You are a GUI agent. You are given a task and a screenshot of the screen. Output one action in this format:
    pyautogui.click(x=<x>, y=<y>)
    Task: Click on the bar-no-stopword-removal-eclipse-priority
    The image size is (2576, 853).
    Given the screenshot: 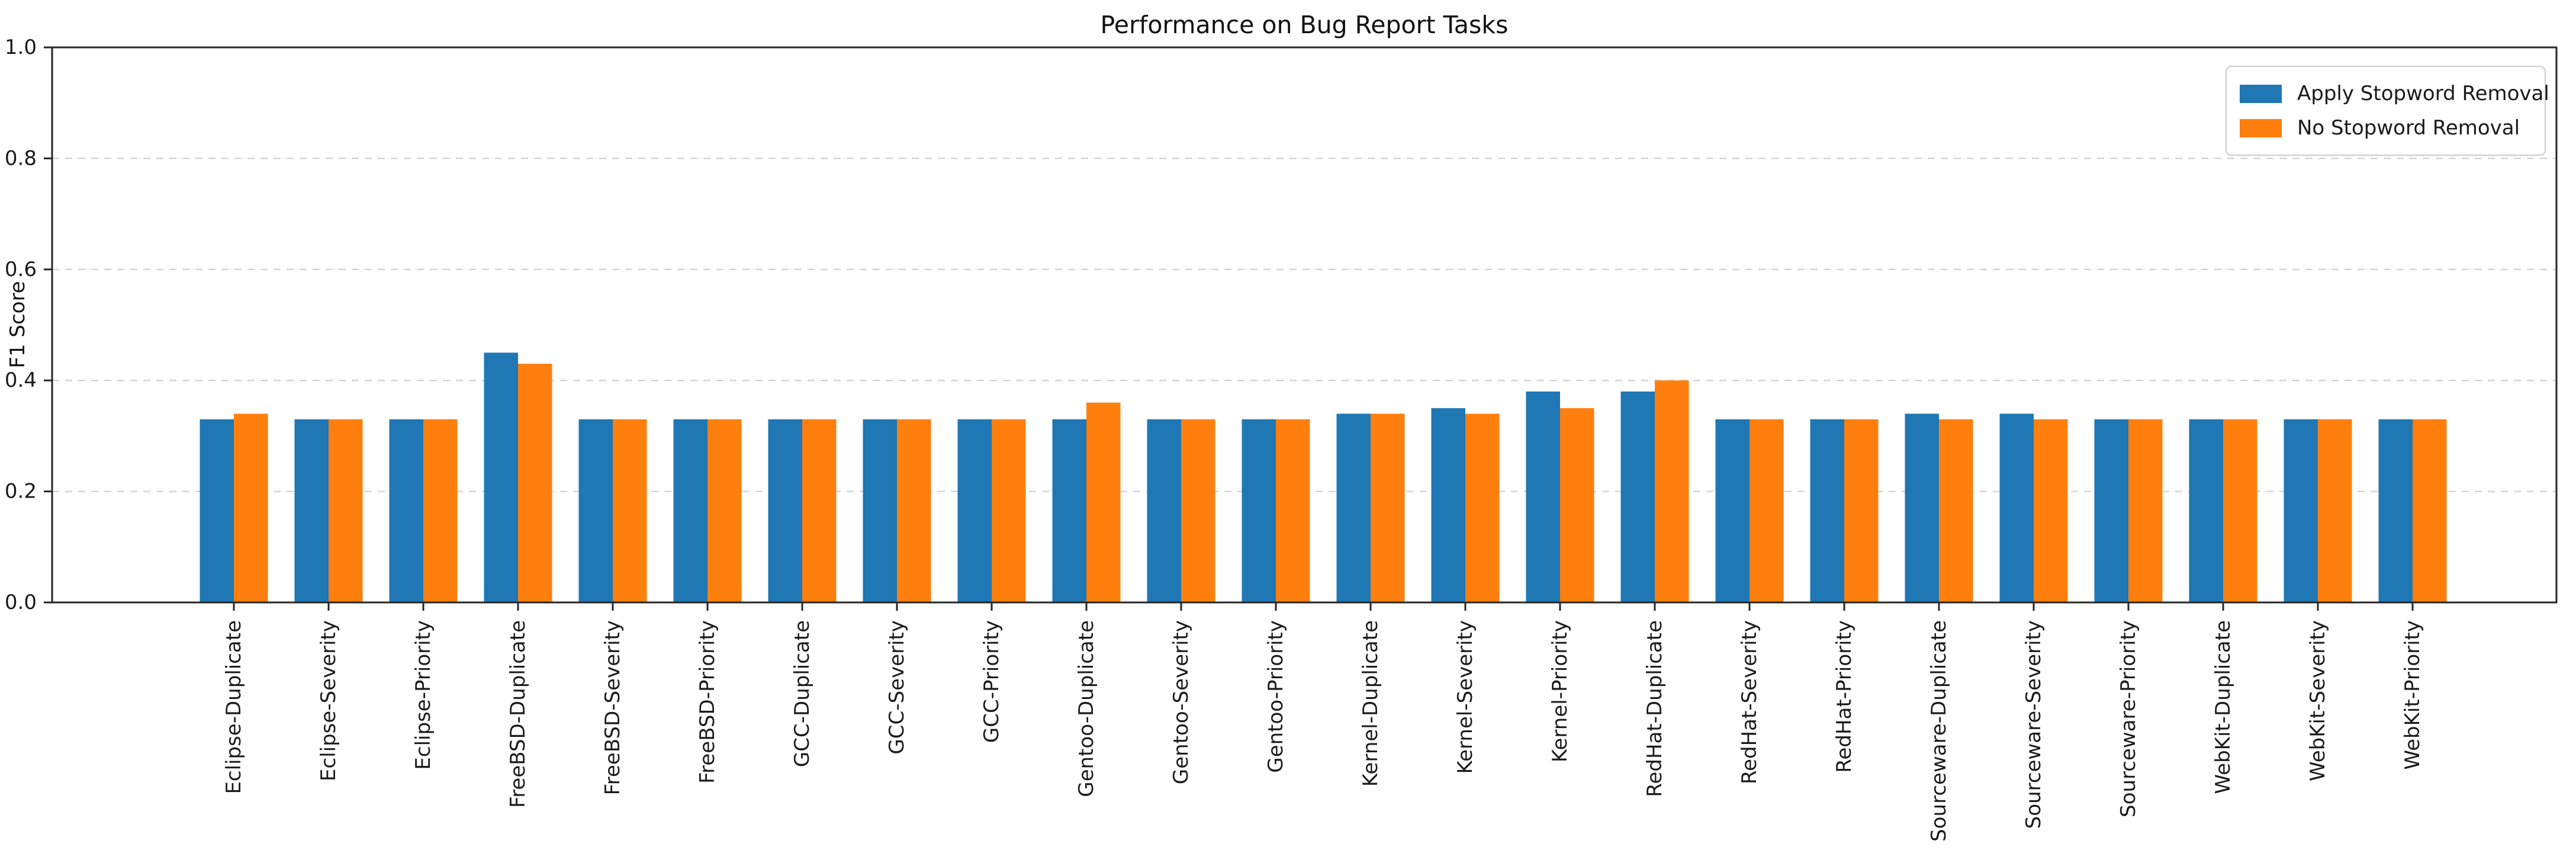 What is the action you would take?
    pyautogui.click(x=440, y=510)
    